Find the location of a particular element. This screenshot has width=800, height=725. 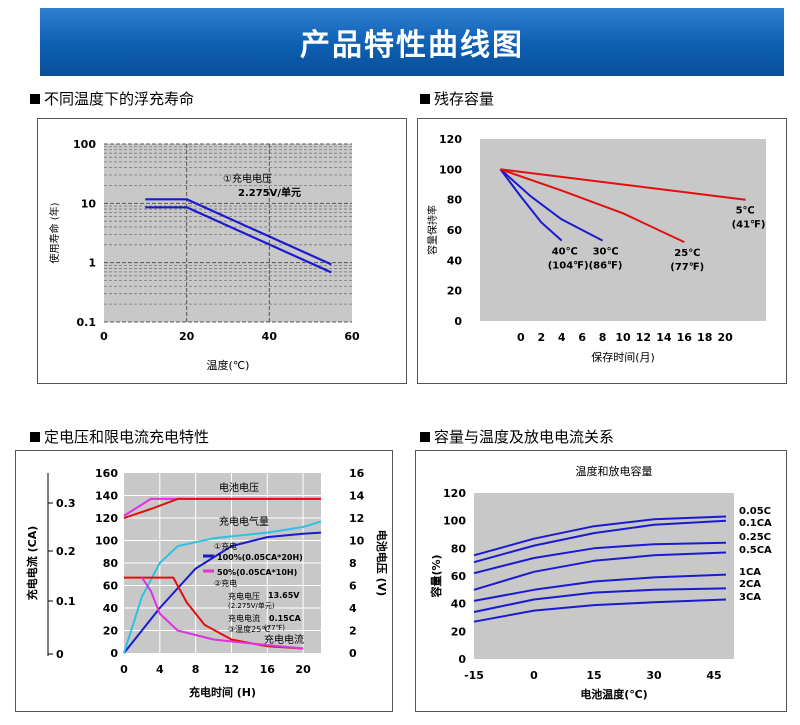

series-label: 0.5CA is located at coordinates (755, 550).